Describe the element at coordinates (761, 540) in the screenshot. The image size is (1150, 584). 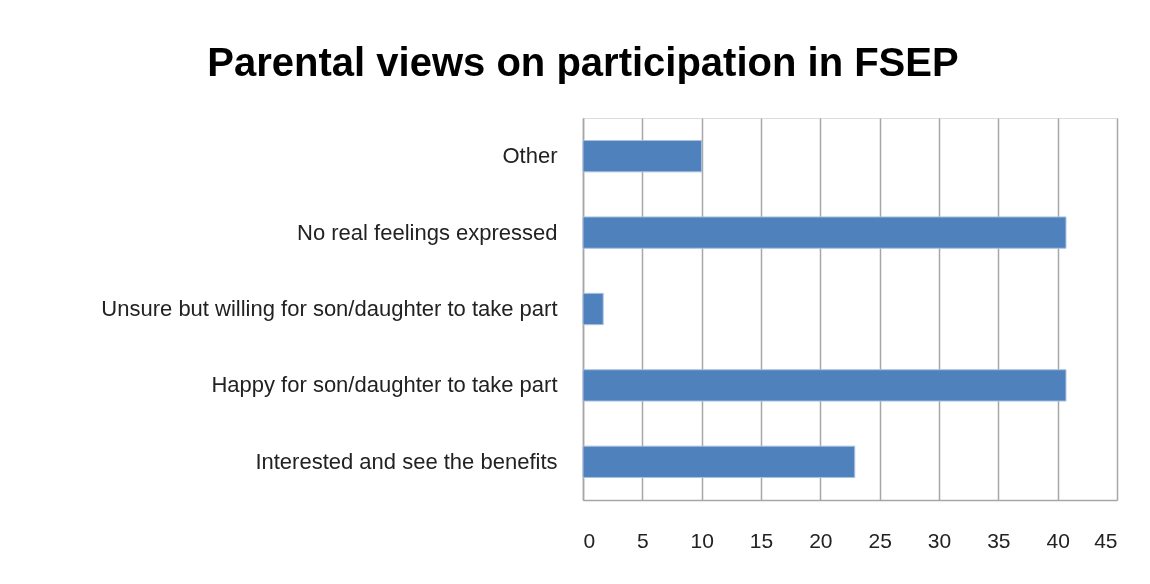
I see `x-tick-label: 15` at that location.